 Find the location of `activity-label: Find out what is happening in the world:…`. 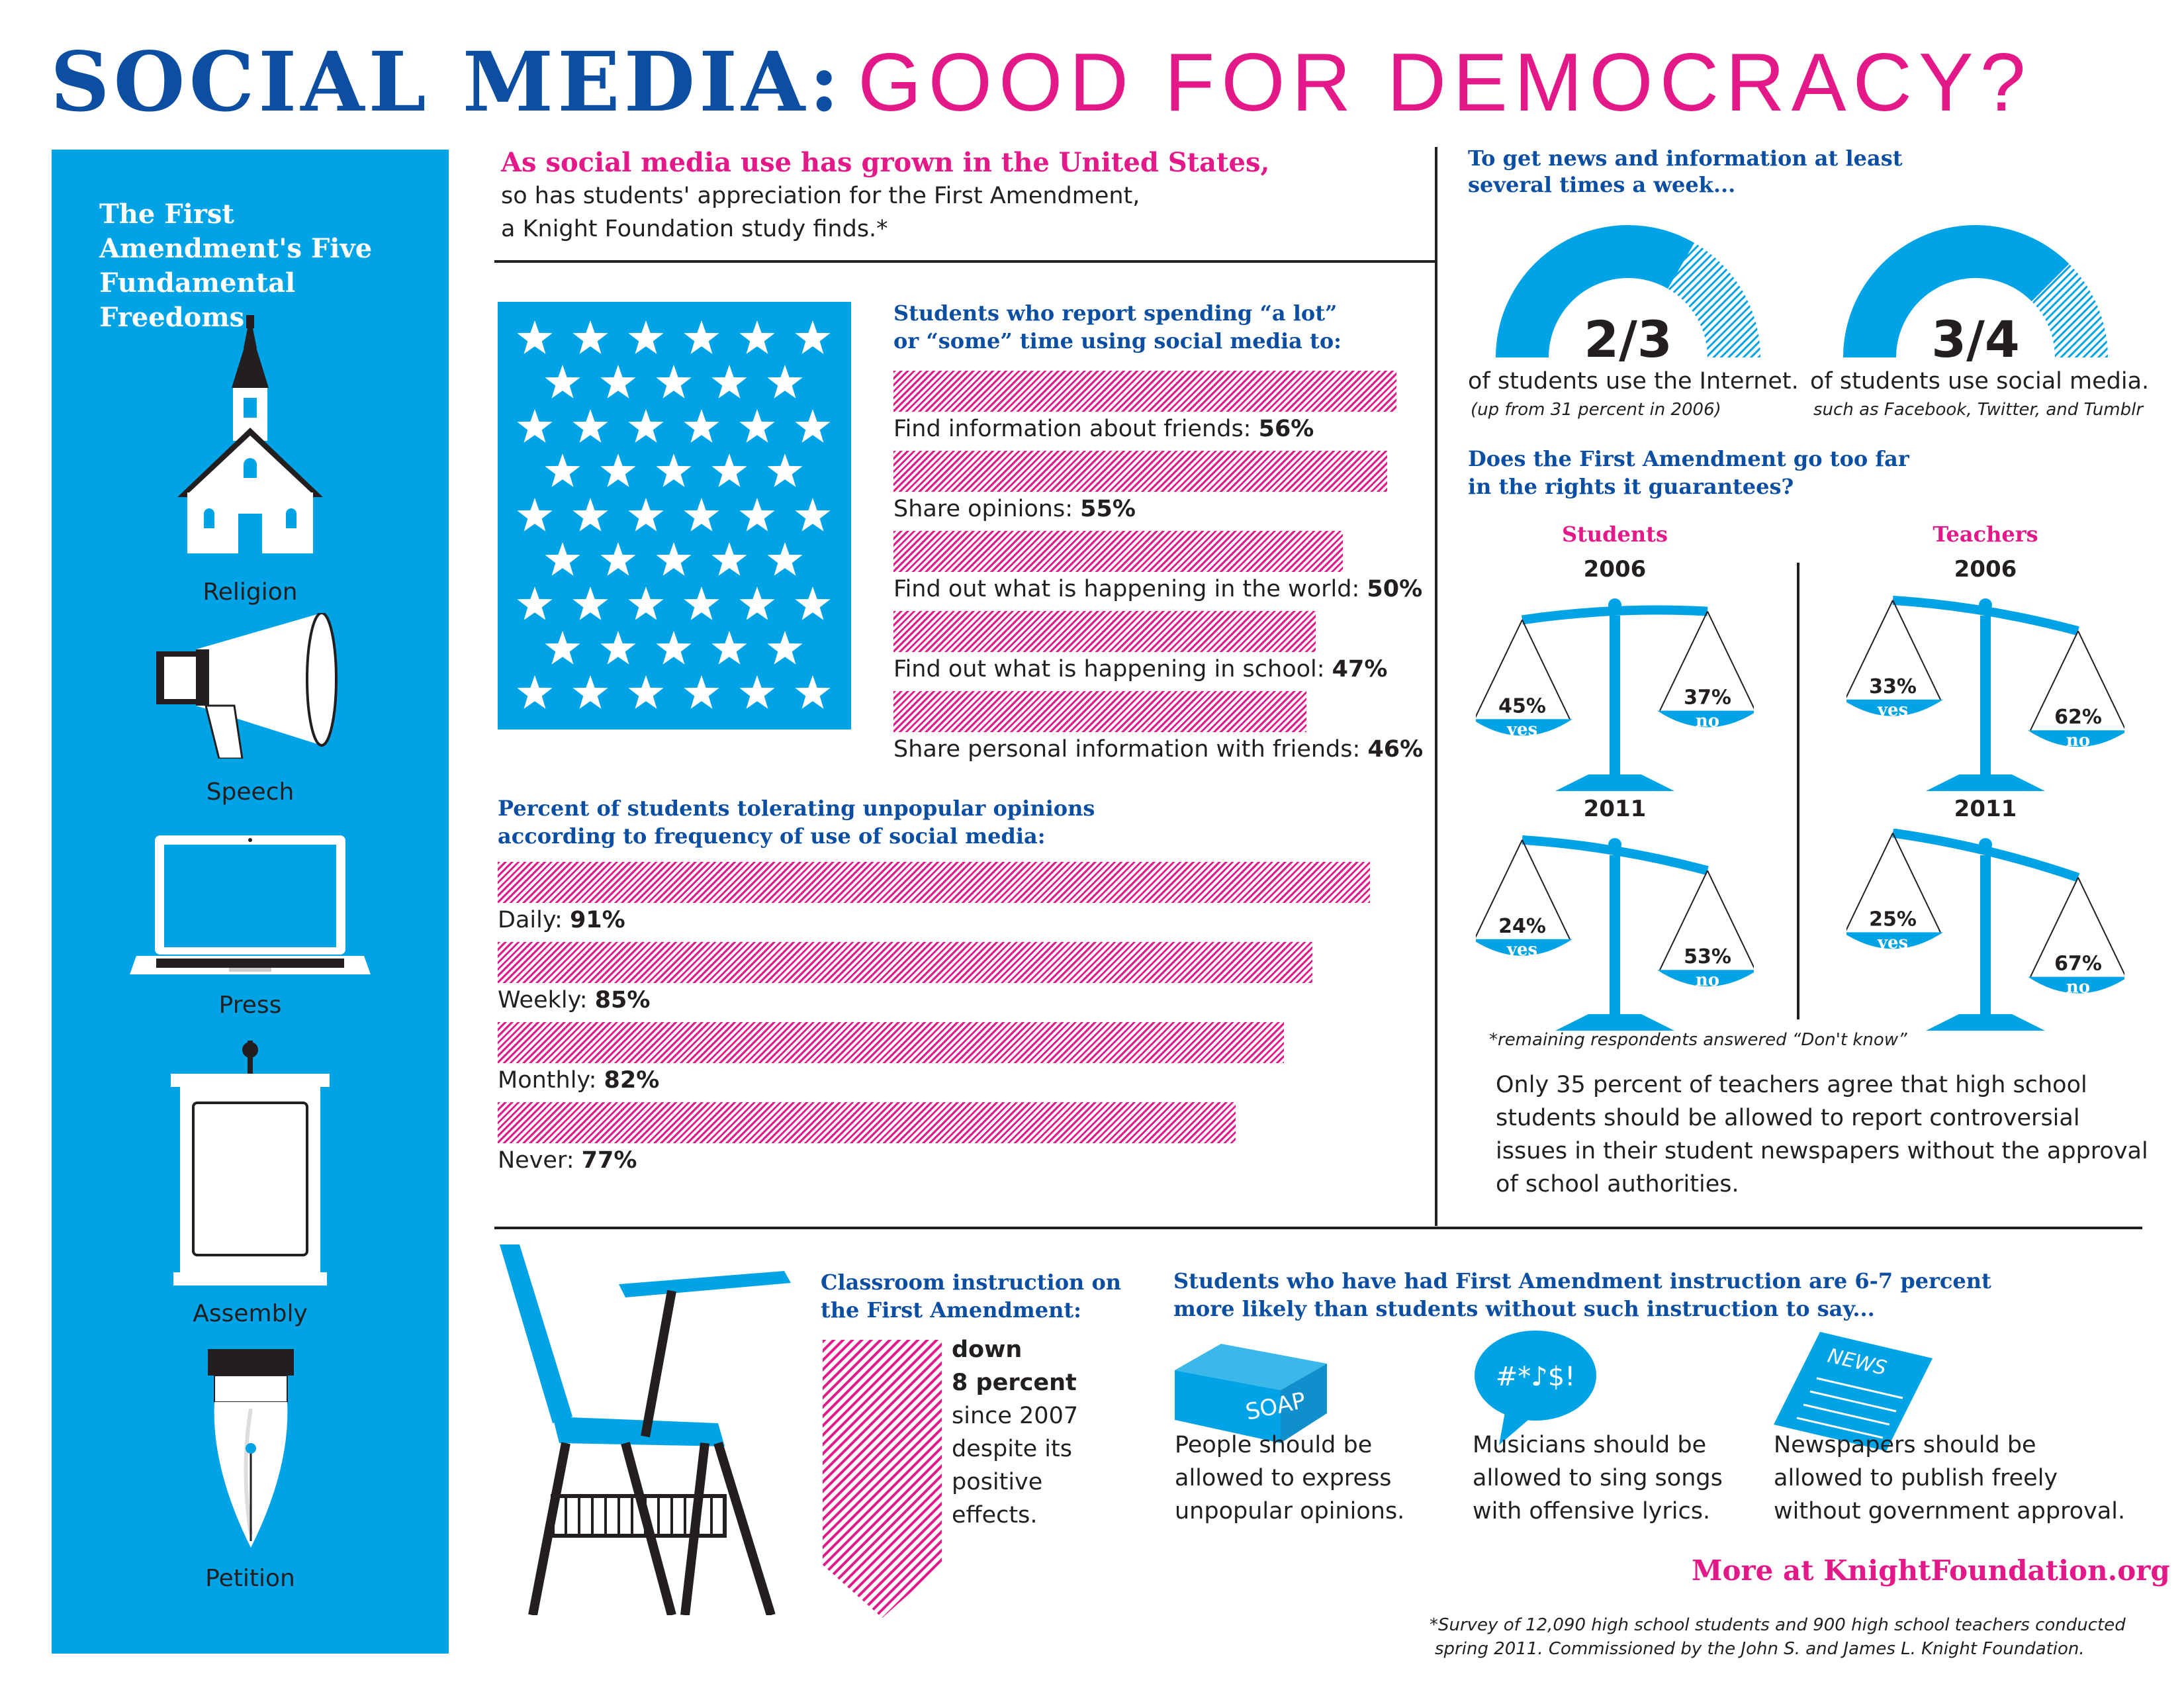

activity-label: Find out what is happening in the world:… is located at coordinates (1157, 589).